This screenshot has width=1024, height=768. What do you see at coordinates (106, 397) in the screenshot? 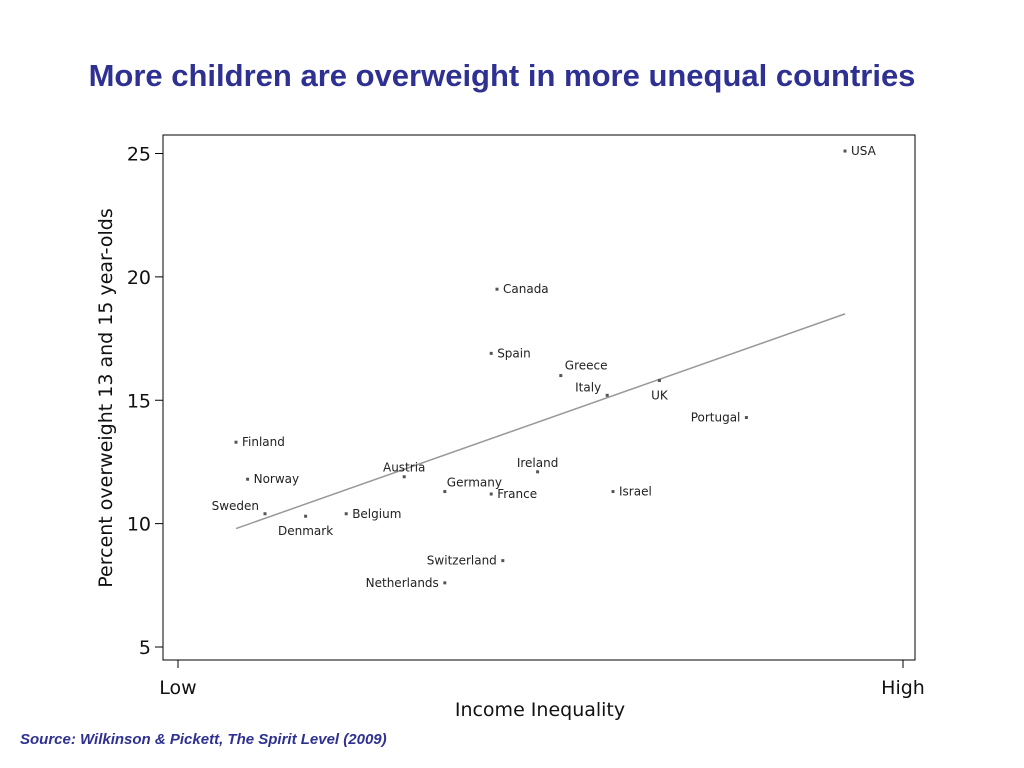
I see `y-axis-title: Percent overweight 13 and 15 year-olds` at bounding box center [106, 397].